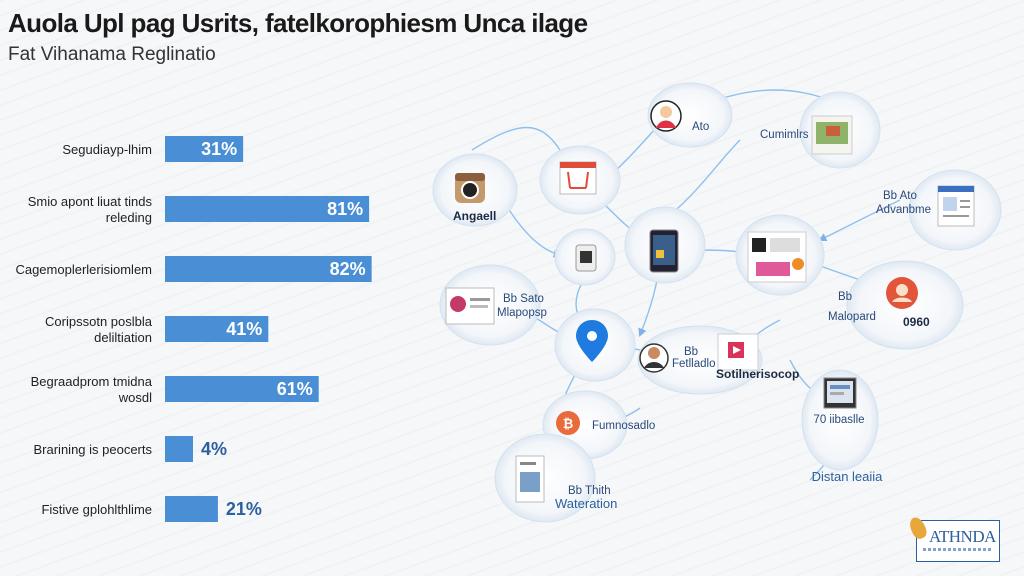 This screenshot has width=1024, height=576. I want to click on value-label: 21%, so click(244, 509).